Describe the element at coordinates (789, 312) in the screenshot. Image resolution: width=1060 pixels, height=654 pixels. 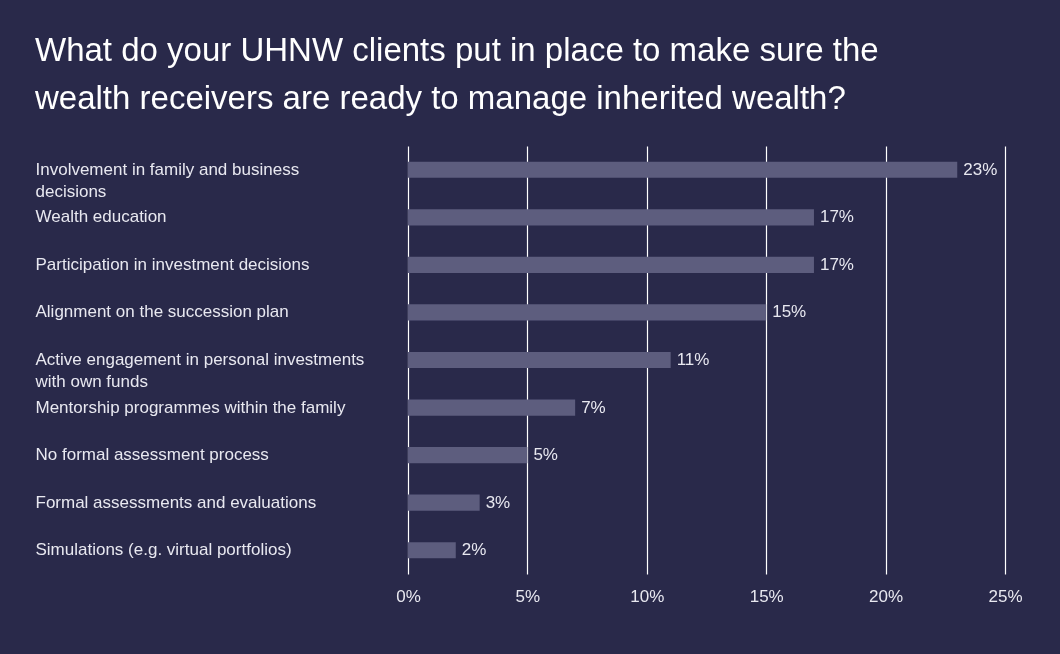
I see `data-label: 15%` at that location.